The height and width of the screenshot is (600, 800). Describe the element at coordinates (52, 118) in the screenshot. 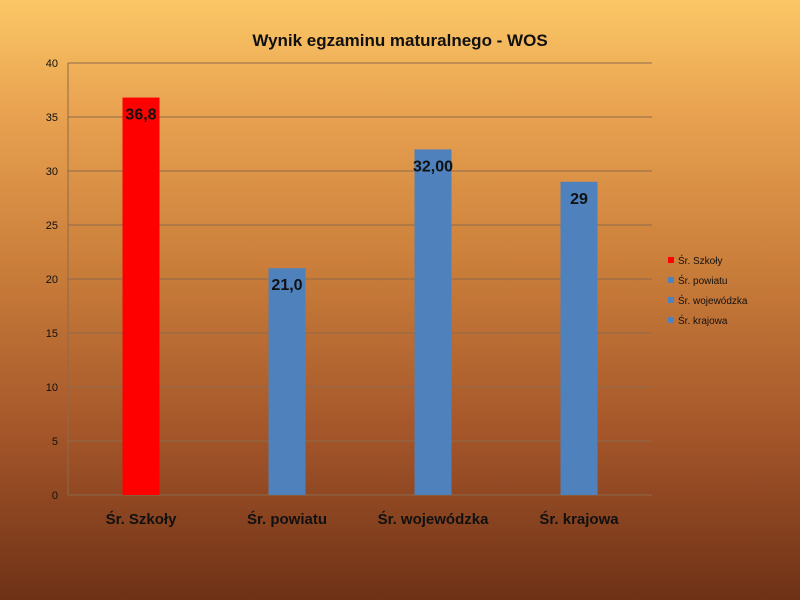

I see `y-tick-label: 35` at that location.